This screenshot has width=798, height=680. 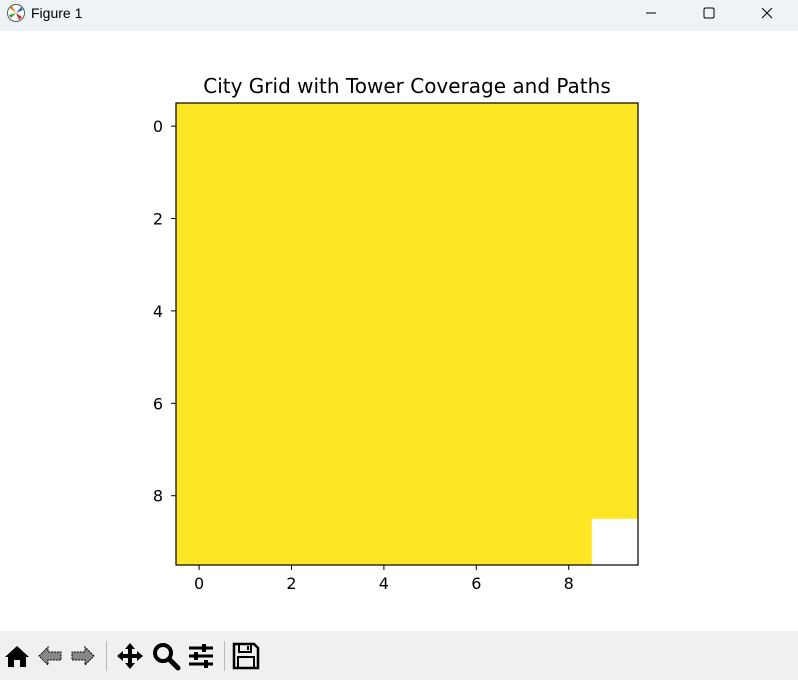 I want to click on y-tick-label: 4, so click(x=158, y=311).